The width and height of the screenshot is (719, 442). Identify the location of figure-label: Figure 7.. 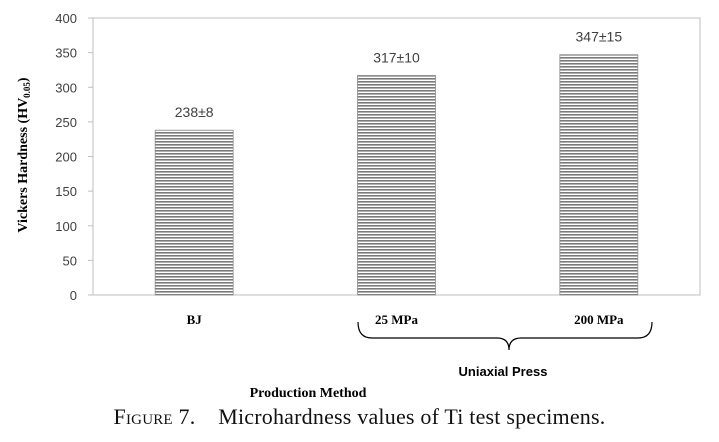
(154, 416).